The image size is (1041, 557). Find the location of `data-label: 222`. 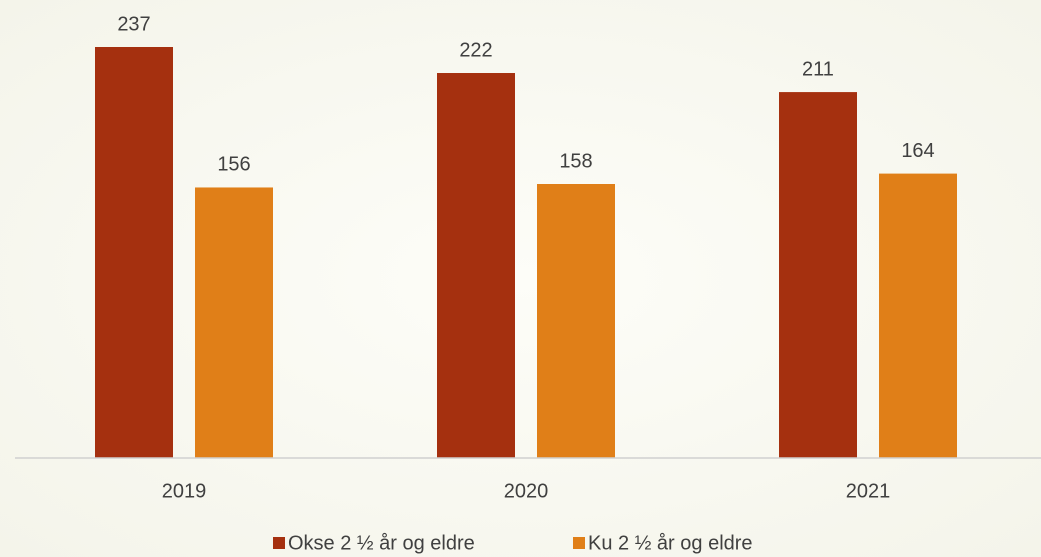

data-label: 222 is located at coordinates (475, 50).